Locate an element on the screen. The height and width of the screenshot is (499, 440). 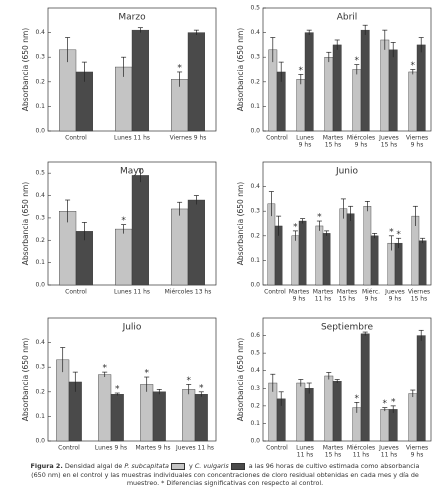
chart-title: Mayo is located at coordinates (132, 172).